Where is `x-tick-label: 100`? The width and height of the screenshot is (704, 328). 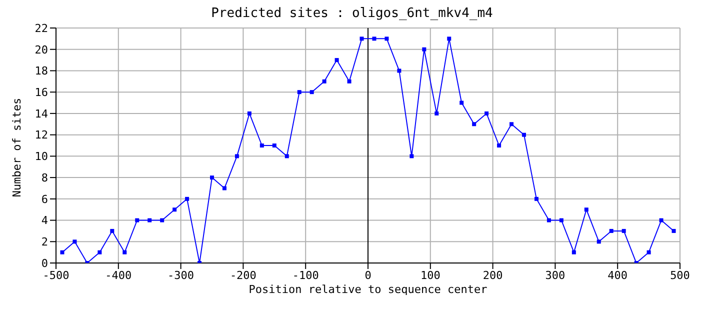 x-tick-label: 100 is located at coordinates (430, 275).